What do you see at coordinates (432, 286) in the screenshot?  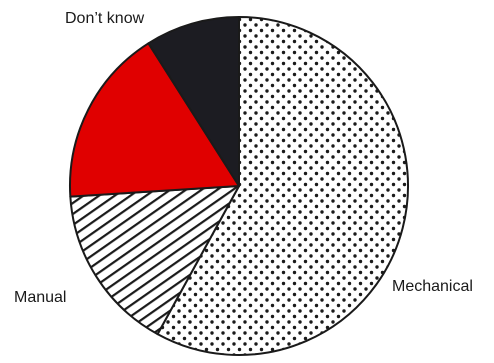 I see `slice-label-mechanical: Mechanical` at bounding box center [432, 286].